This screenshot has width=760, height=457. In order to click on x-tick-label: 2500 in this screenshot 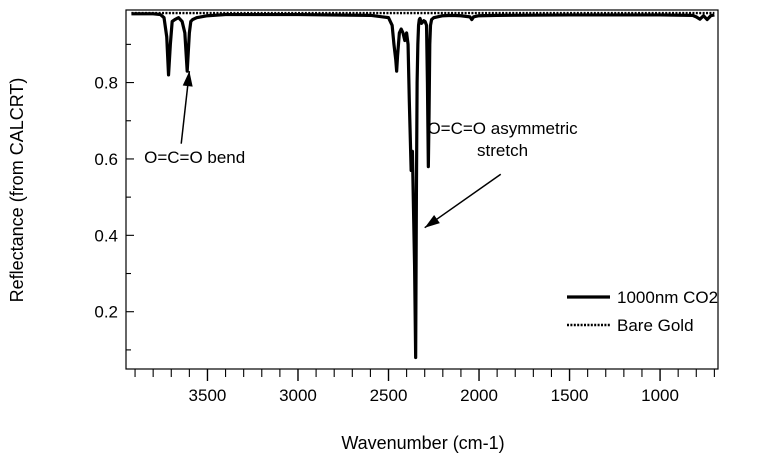, I will do `click(389, 395)`.